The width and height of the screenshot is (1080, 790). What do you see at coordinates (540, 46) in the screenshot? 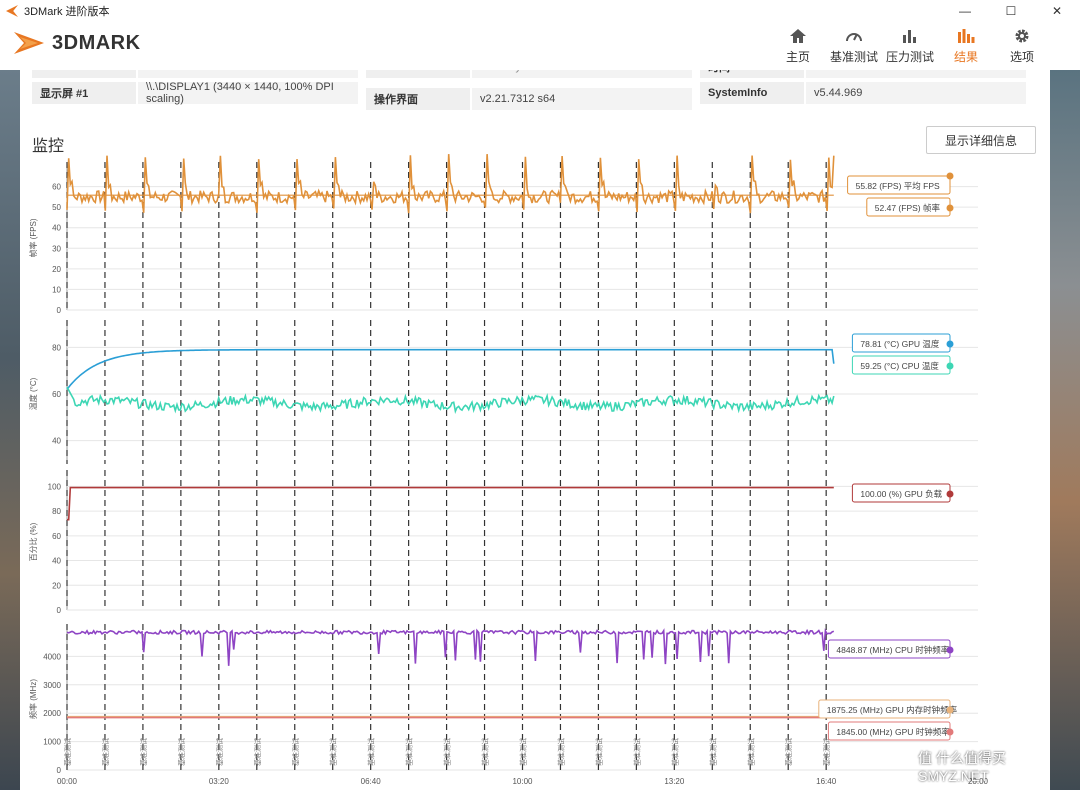
I see `app-header: 3DMARK 主页 基准测试 压力测试` at bounding box center [540, 46].